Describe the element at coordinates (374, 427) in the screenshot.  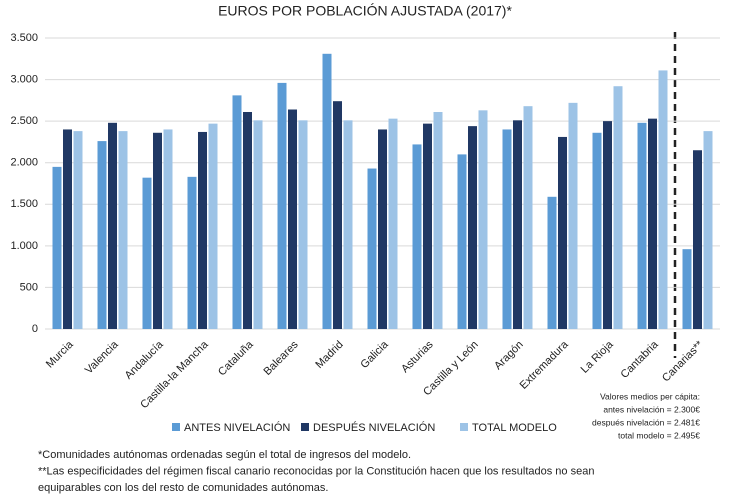
I see `legend-label: DESPUÉS NIVELACIÓN` at that location.